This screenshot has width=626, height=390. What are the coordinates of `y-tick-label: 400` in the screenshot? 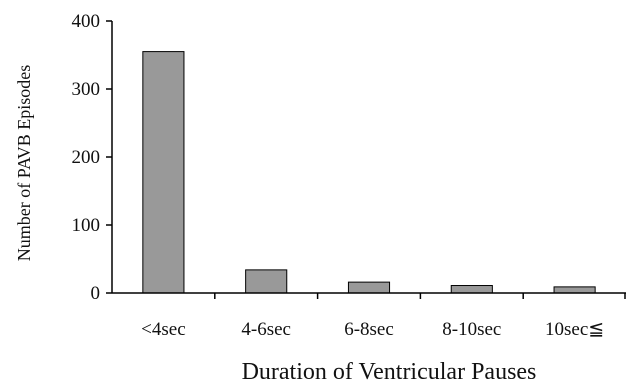 It's located at (86, 21).